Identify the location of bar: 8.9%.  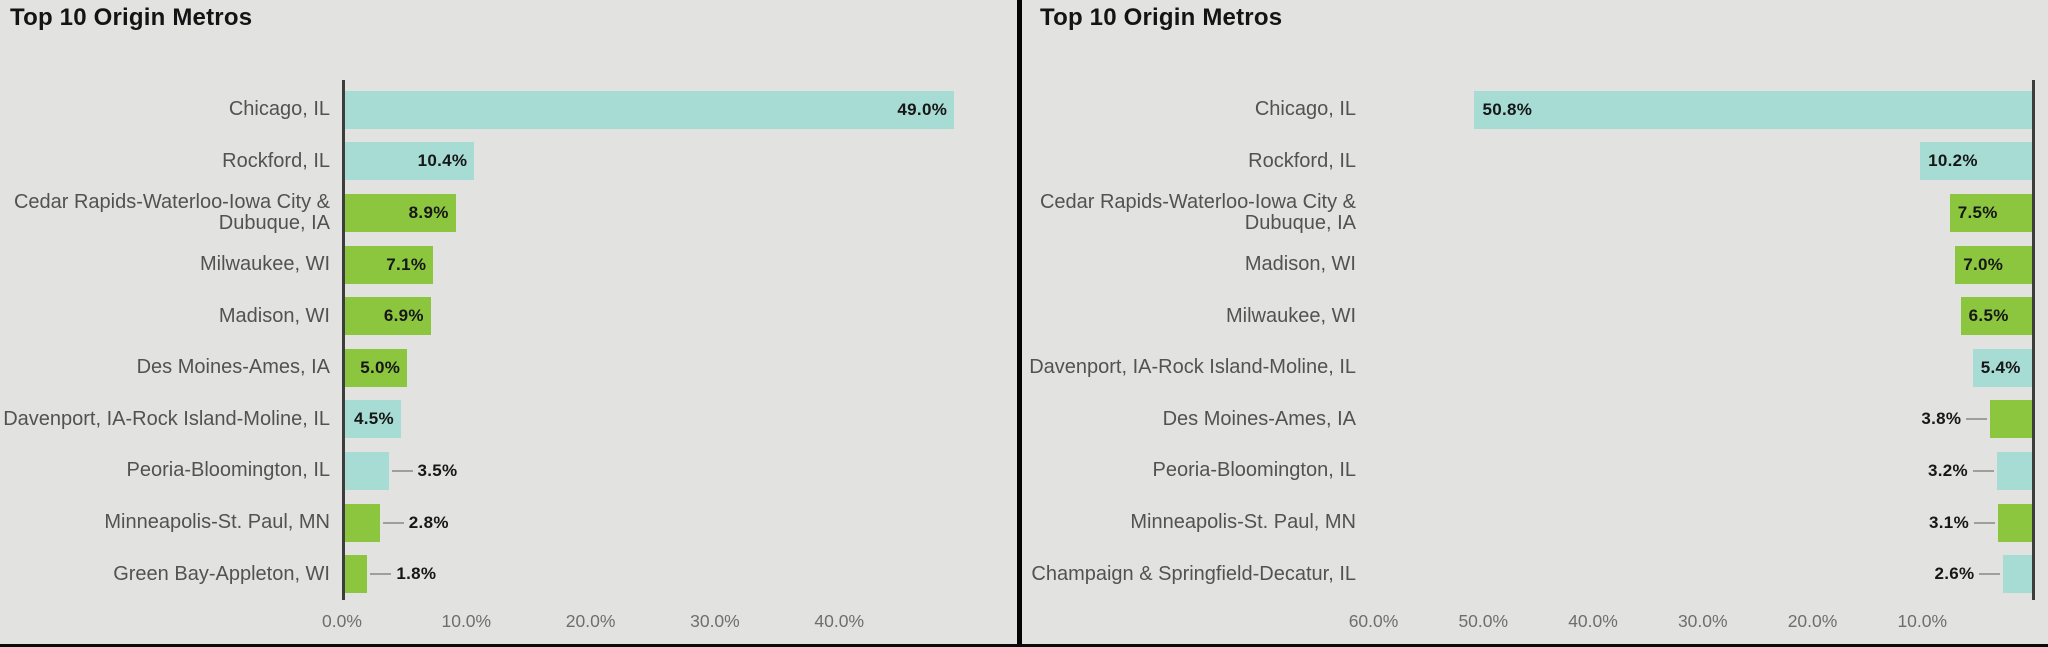
(400, 212).